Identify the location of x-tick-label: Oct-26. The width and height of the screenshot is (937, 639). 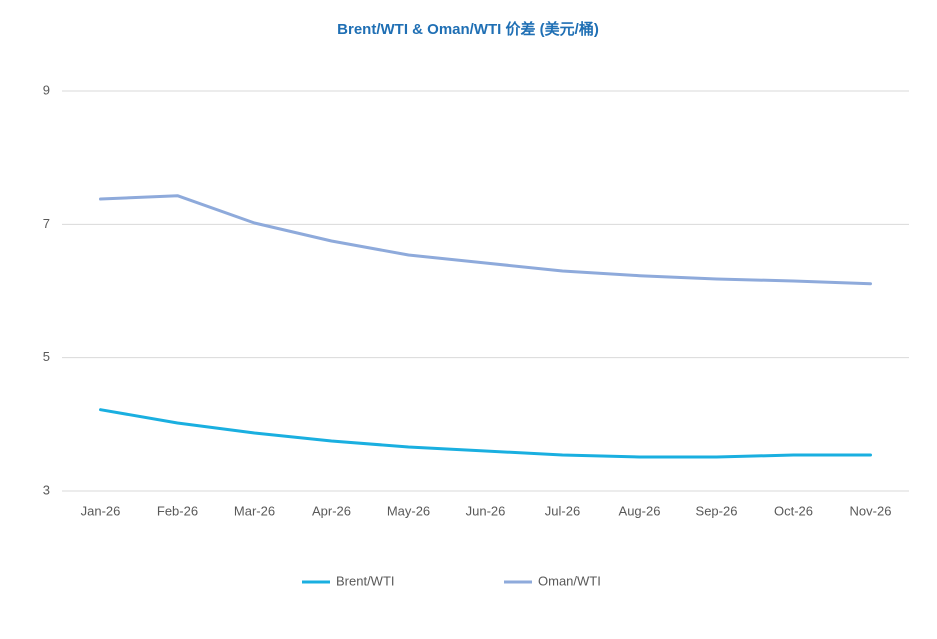
(793, 510).